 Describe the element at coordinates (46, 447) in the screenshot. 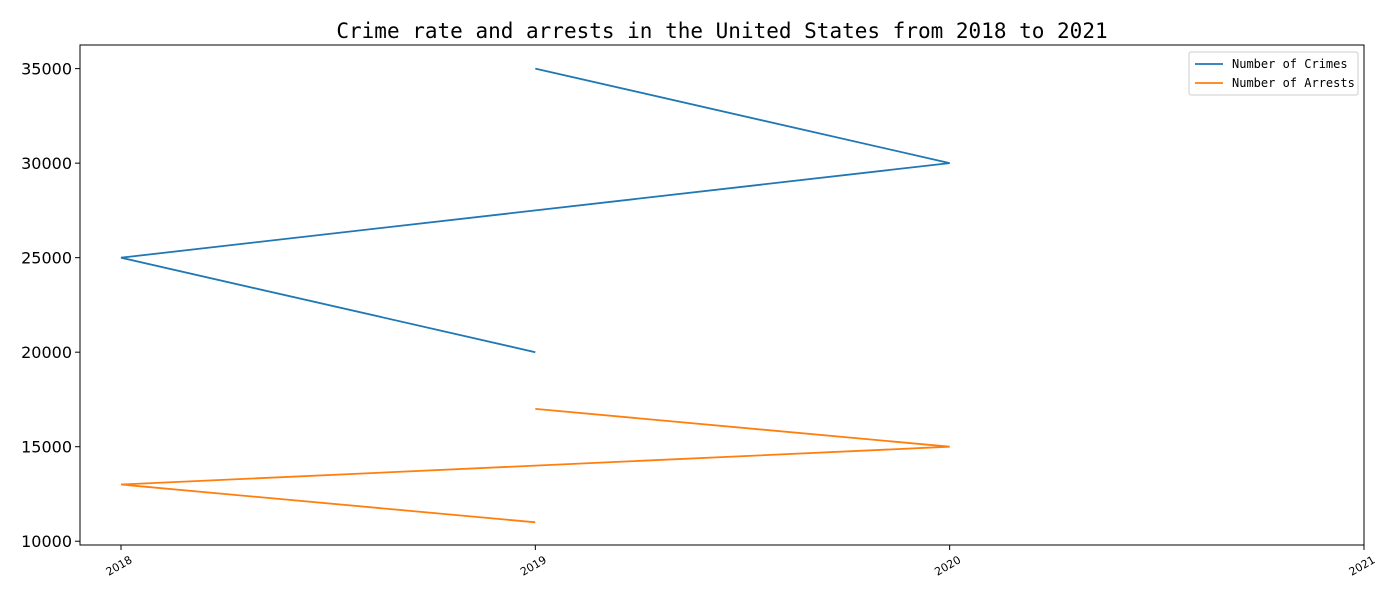

I see `y-tick-label: 15000` at that location.